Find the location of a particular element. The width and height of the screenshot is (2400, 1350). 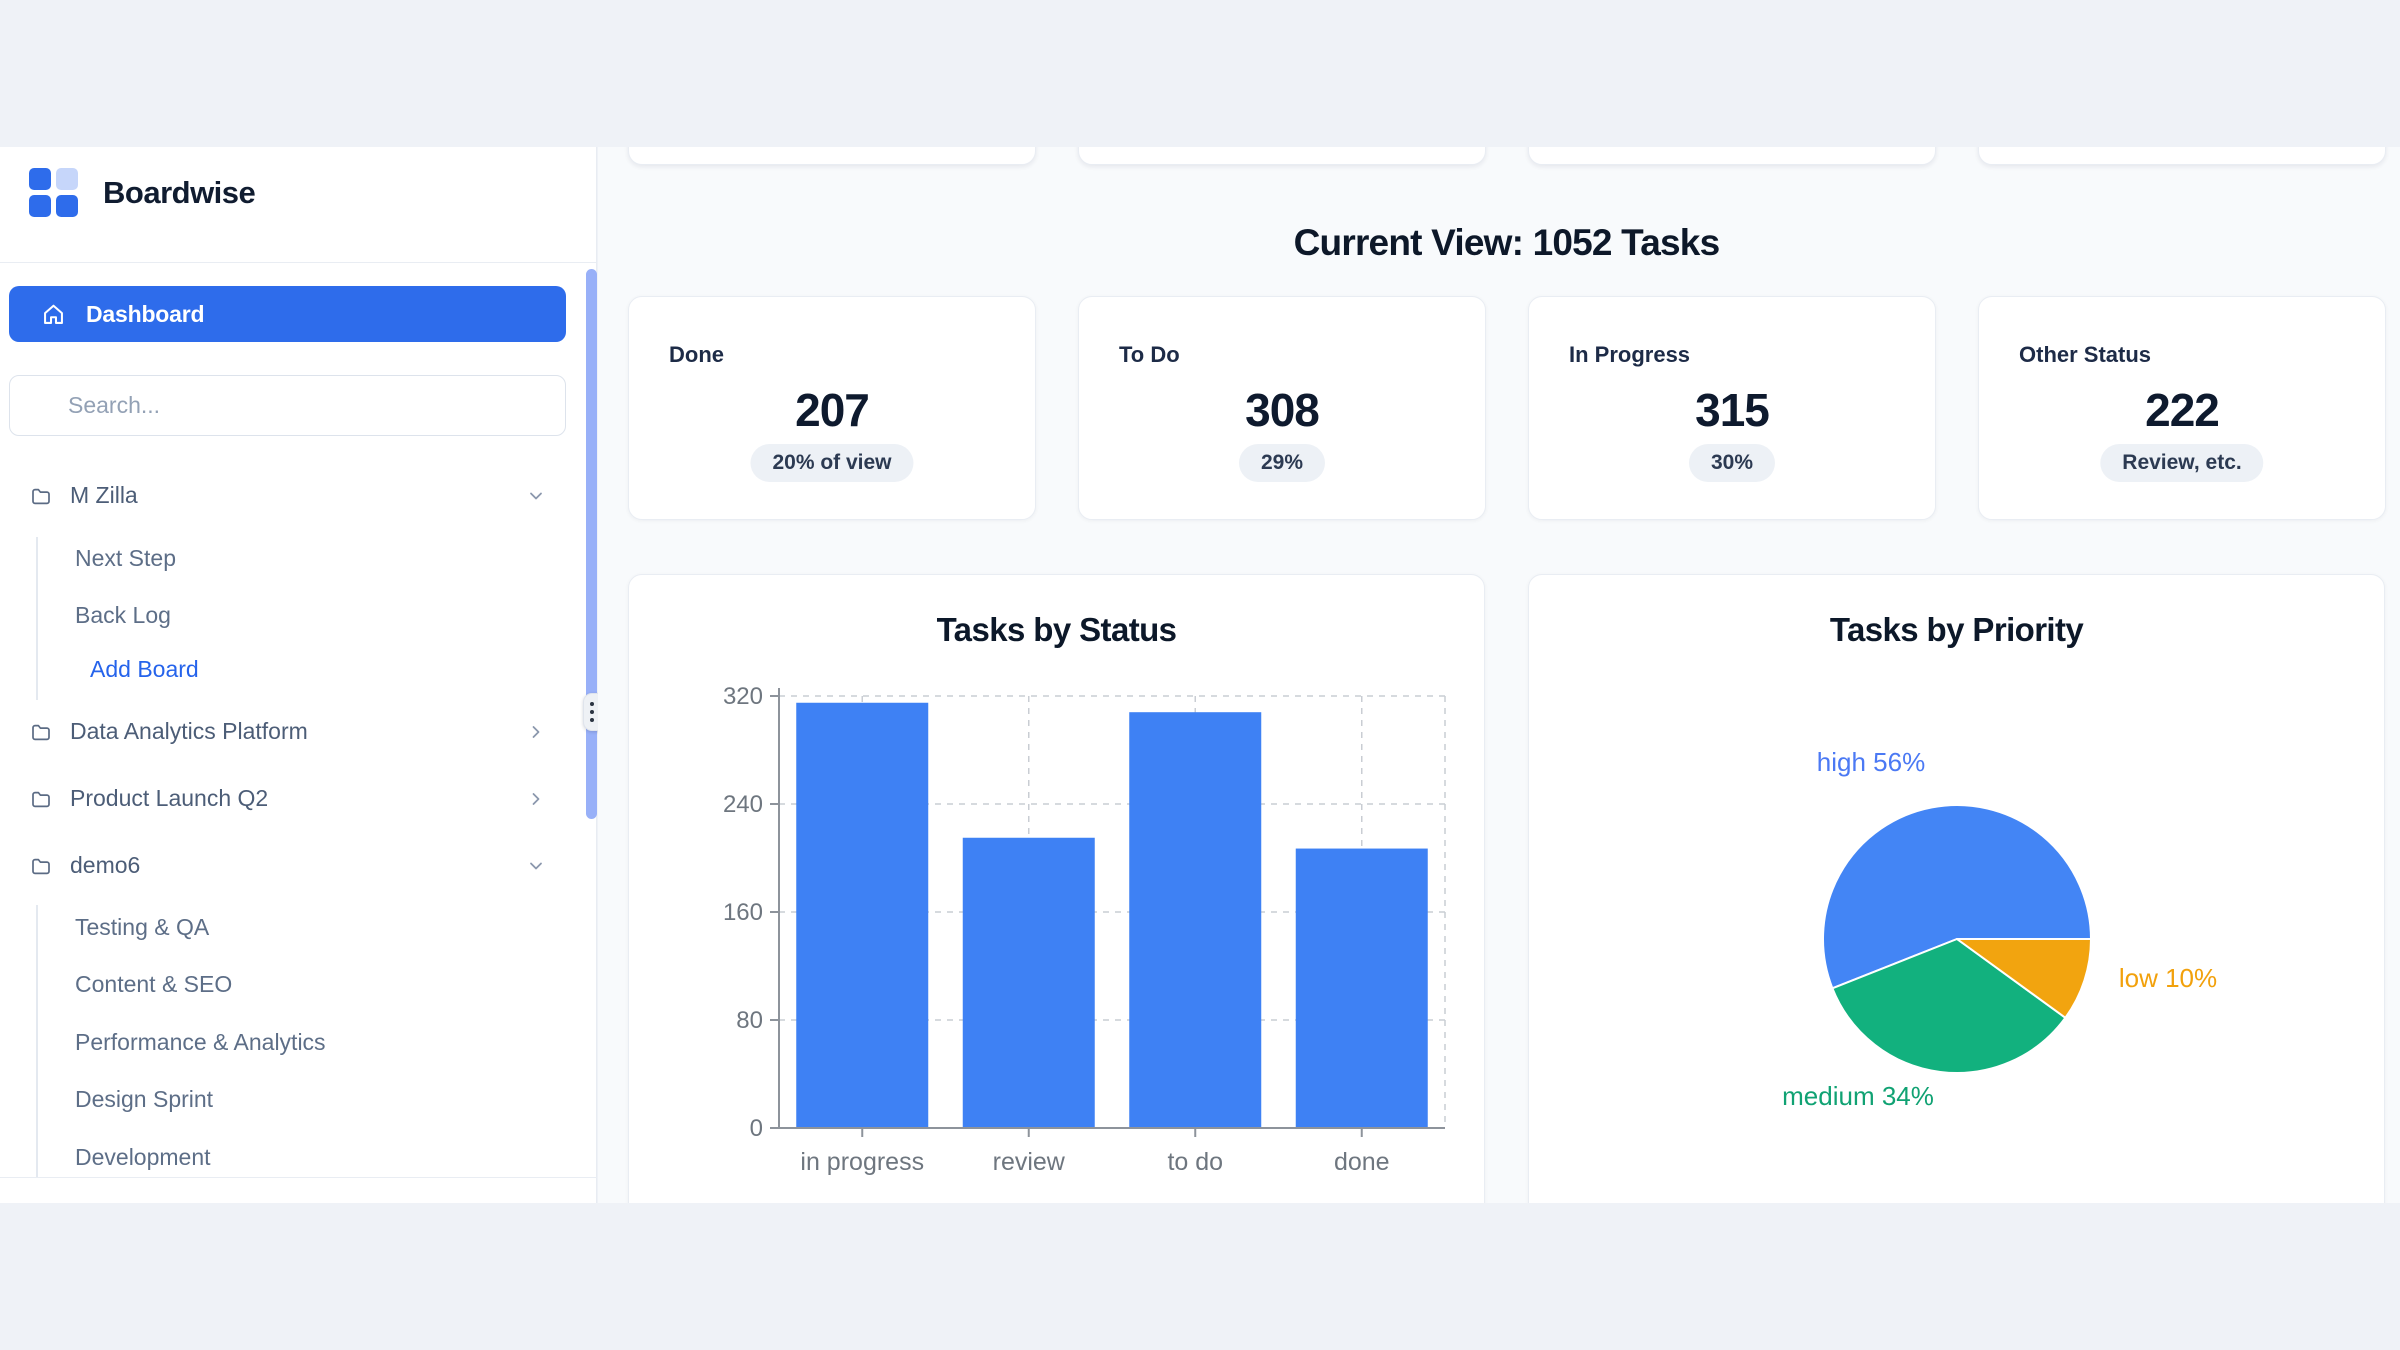

stat-card: In Progress 315 30% is located at coordinates (1732, 408).